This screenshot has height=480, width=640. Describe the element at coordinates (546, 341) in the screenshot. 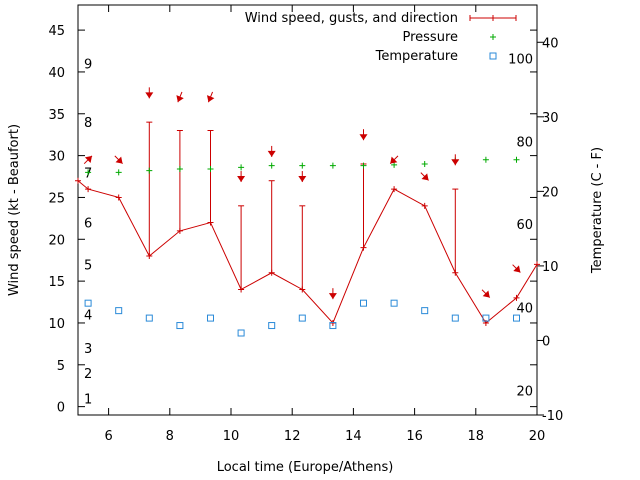

I see `y-right-tick-label: 0` at that location.